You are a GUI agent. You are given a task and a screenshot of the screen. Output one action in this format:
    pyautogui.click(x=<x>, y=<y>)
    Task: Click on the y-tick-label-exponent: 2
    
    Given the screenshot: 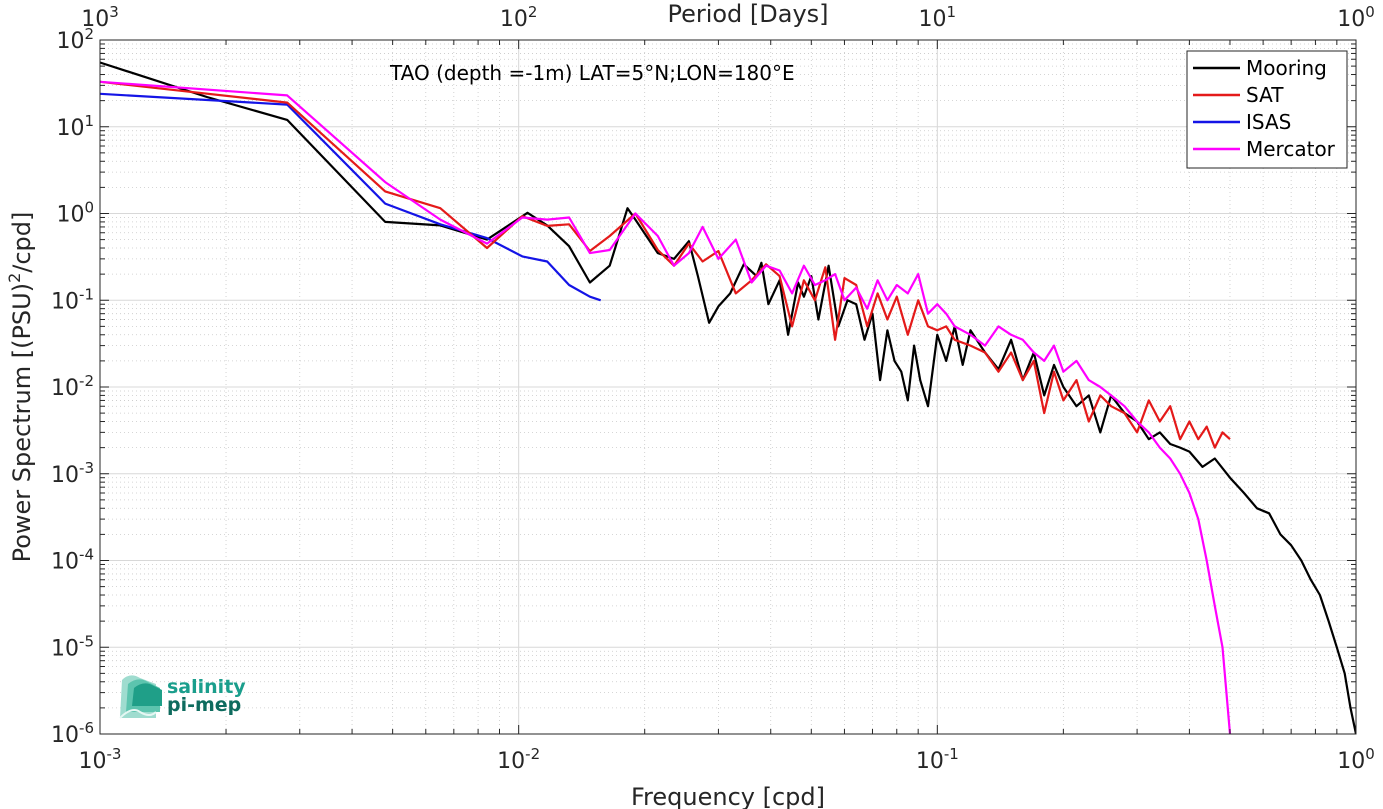 What is the action you would take?
    pyautogui.click(x=89, y=34)
    